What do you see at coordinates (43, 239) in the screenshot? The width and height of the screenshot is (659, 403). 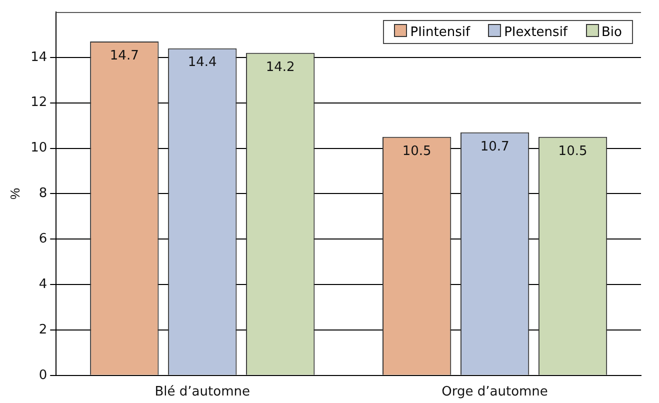 I see `y-tick-label: 6` at bounding box center [43, 239].